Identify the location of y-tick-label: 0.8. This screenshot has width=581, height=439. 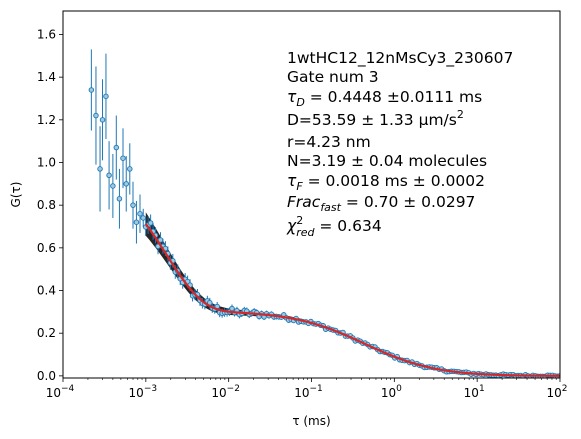
(46, 205).